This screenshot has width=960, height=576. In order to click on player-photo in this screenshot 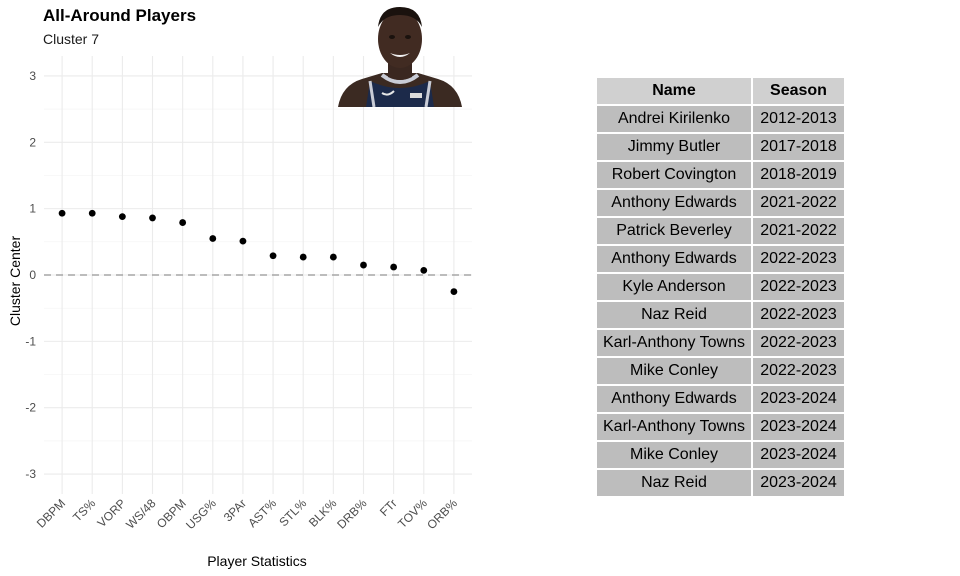, I will do `click(400, 57)`.